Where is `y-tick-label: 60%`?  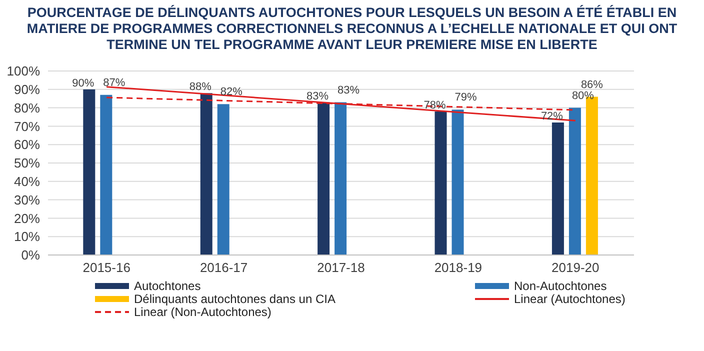 y-tick-label: 60% is located at coordinates (27, 144).